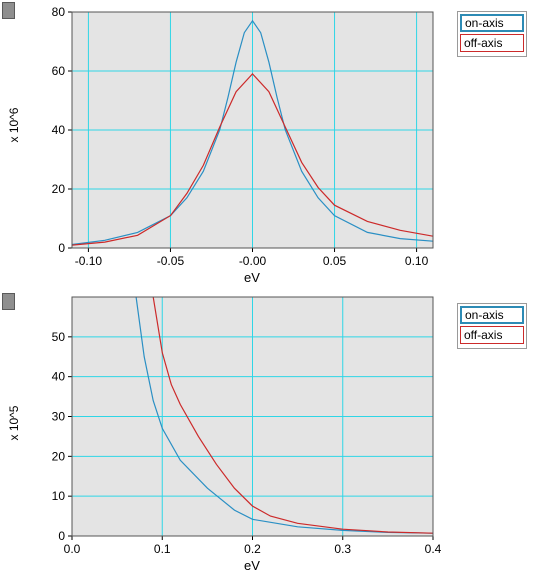  I want to click on top-y-tick-label: 0, so click(61, 248).